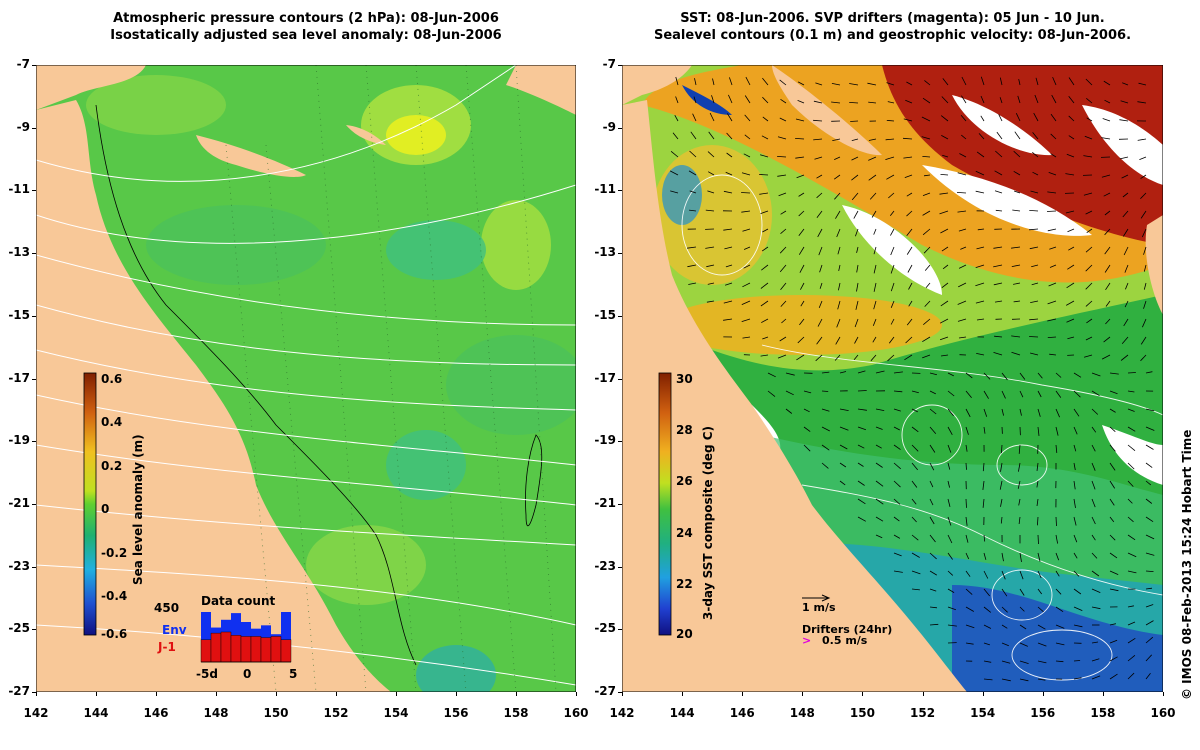 This screenshot has width=1200, height=750. What do you see at coordinates (19, 252) in the screenshot?
I see `latitude-tick-label: -13` at bounding box center [19, 252].